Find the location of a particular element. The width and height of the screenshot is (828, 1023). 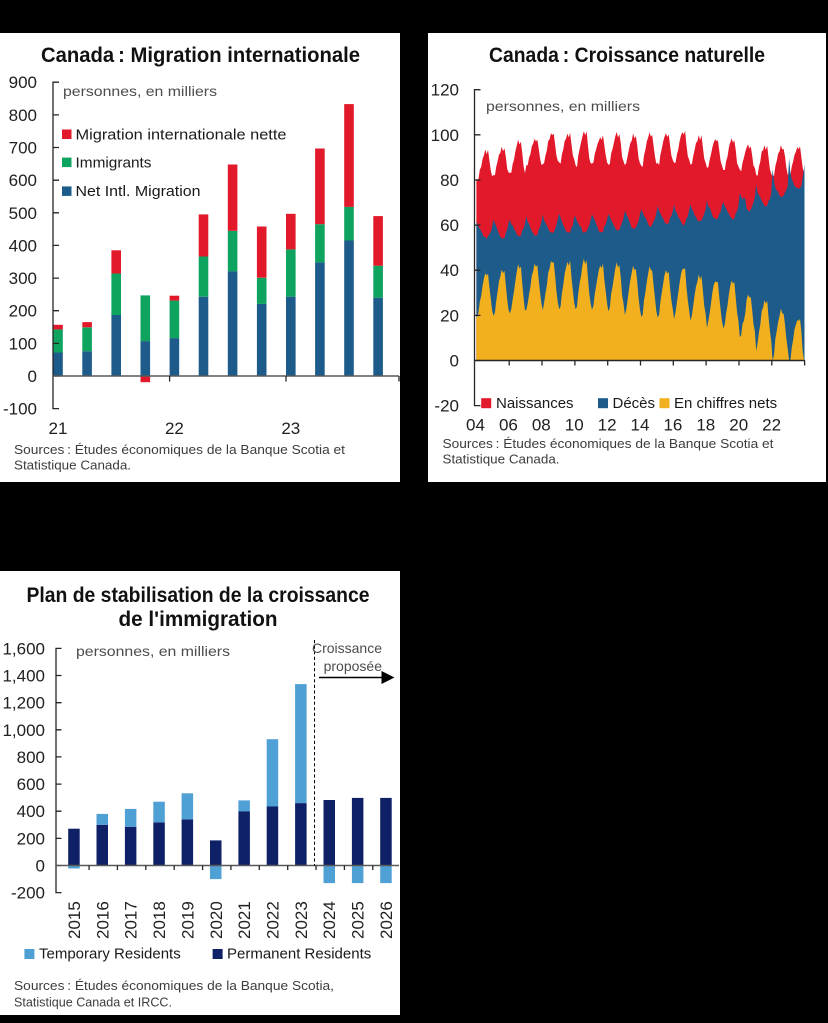

svg-text: 500 is located at coordinates (23, 213).